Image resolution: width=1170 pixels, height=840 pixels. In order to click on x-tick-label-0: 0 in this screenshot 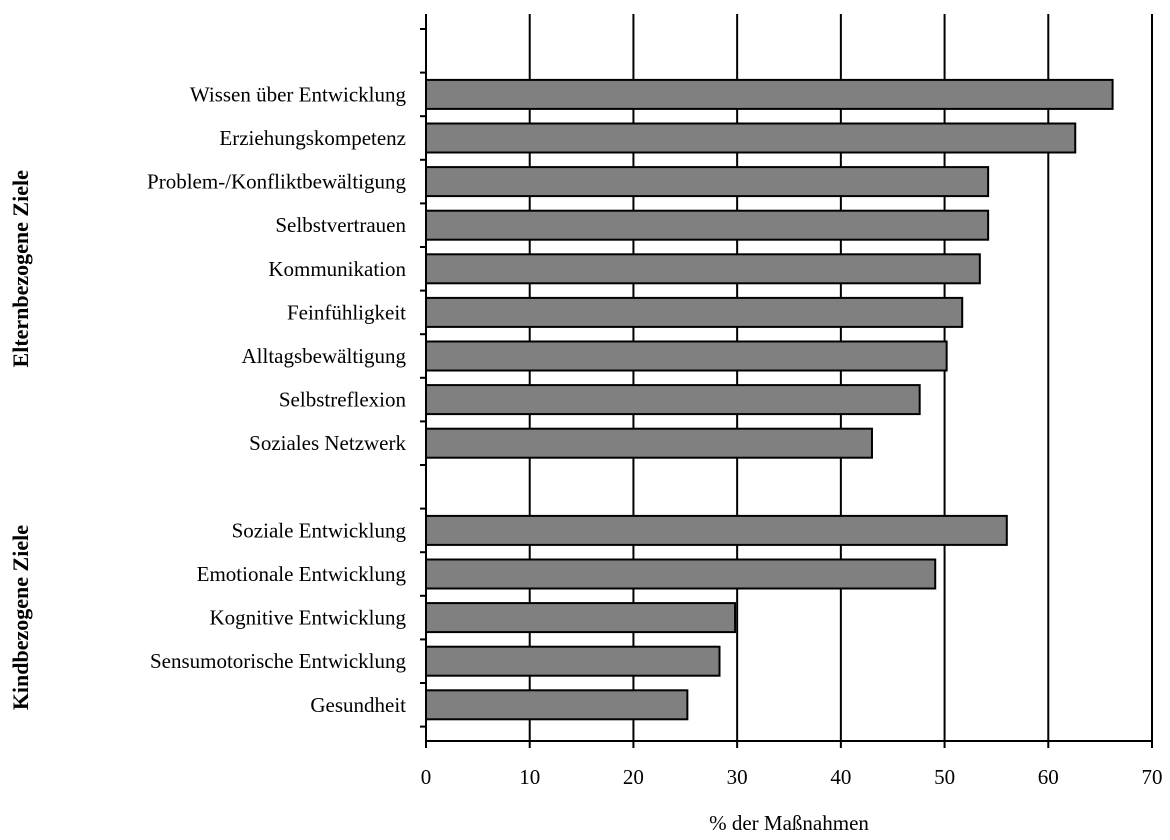, I will do `click(426, 777)`.